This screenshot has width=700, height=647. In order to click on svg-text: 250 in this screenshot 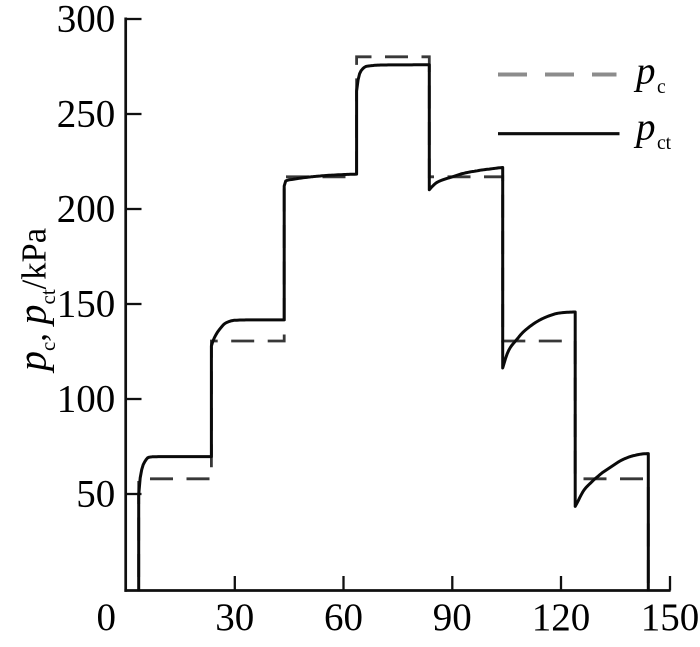, I will do `click(86, 114)`.